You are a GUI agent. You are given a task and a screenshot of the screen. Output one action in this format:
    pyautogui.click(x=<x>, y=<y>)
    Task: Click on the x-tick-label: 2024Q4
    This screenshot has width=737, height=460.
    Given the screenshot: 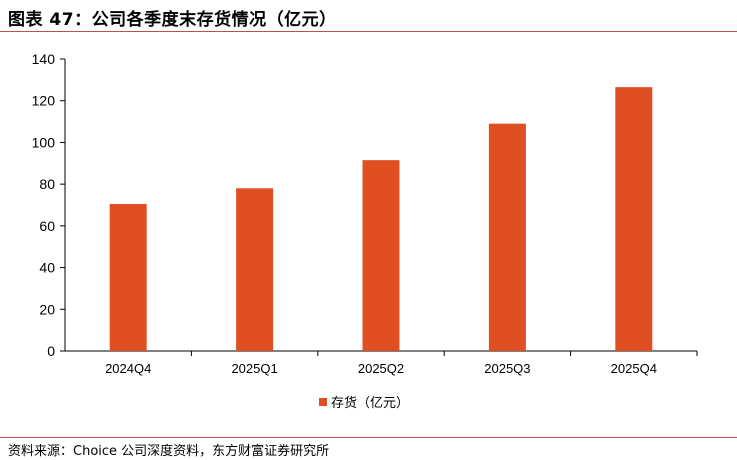 What is the action you would take?
    pyautogui.click(x=128, y=368)
    